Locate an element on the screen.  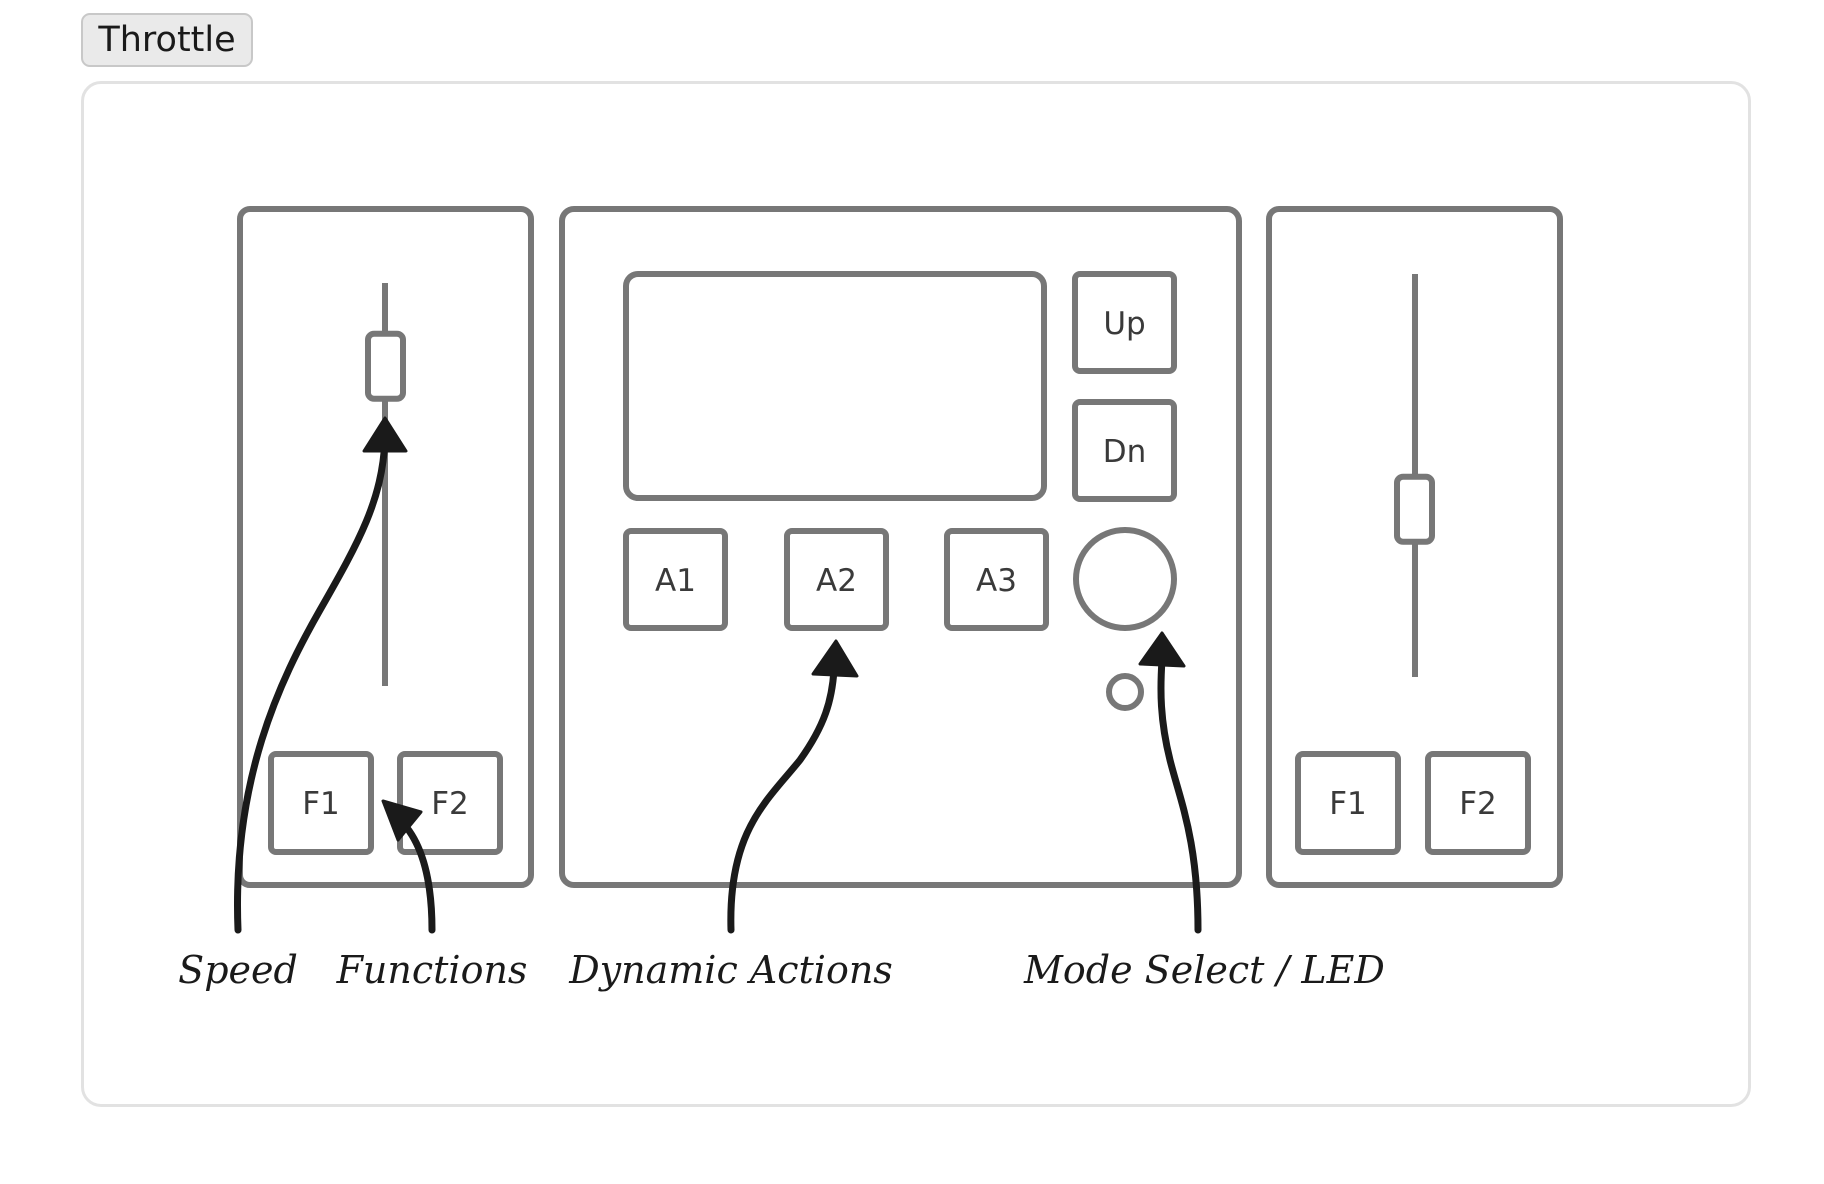
left-speed-slider-knob is located at coordinates (385, 366).